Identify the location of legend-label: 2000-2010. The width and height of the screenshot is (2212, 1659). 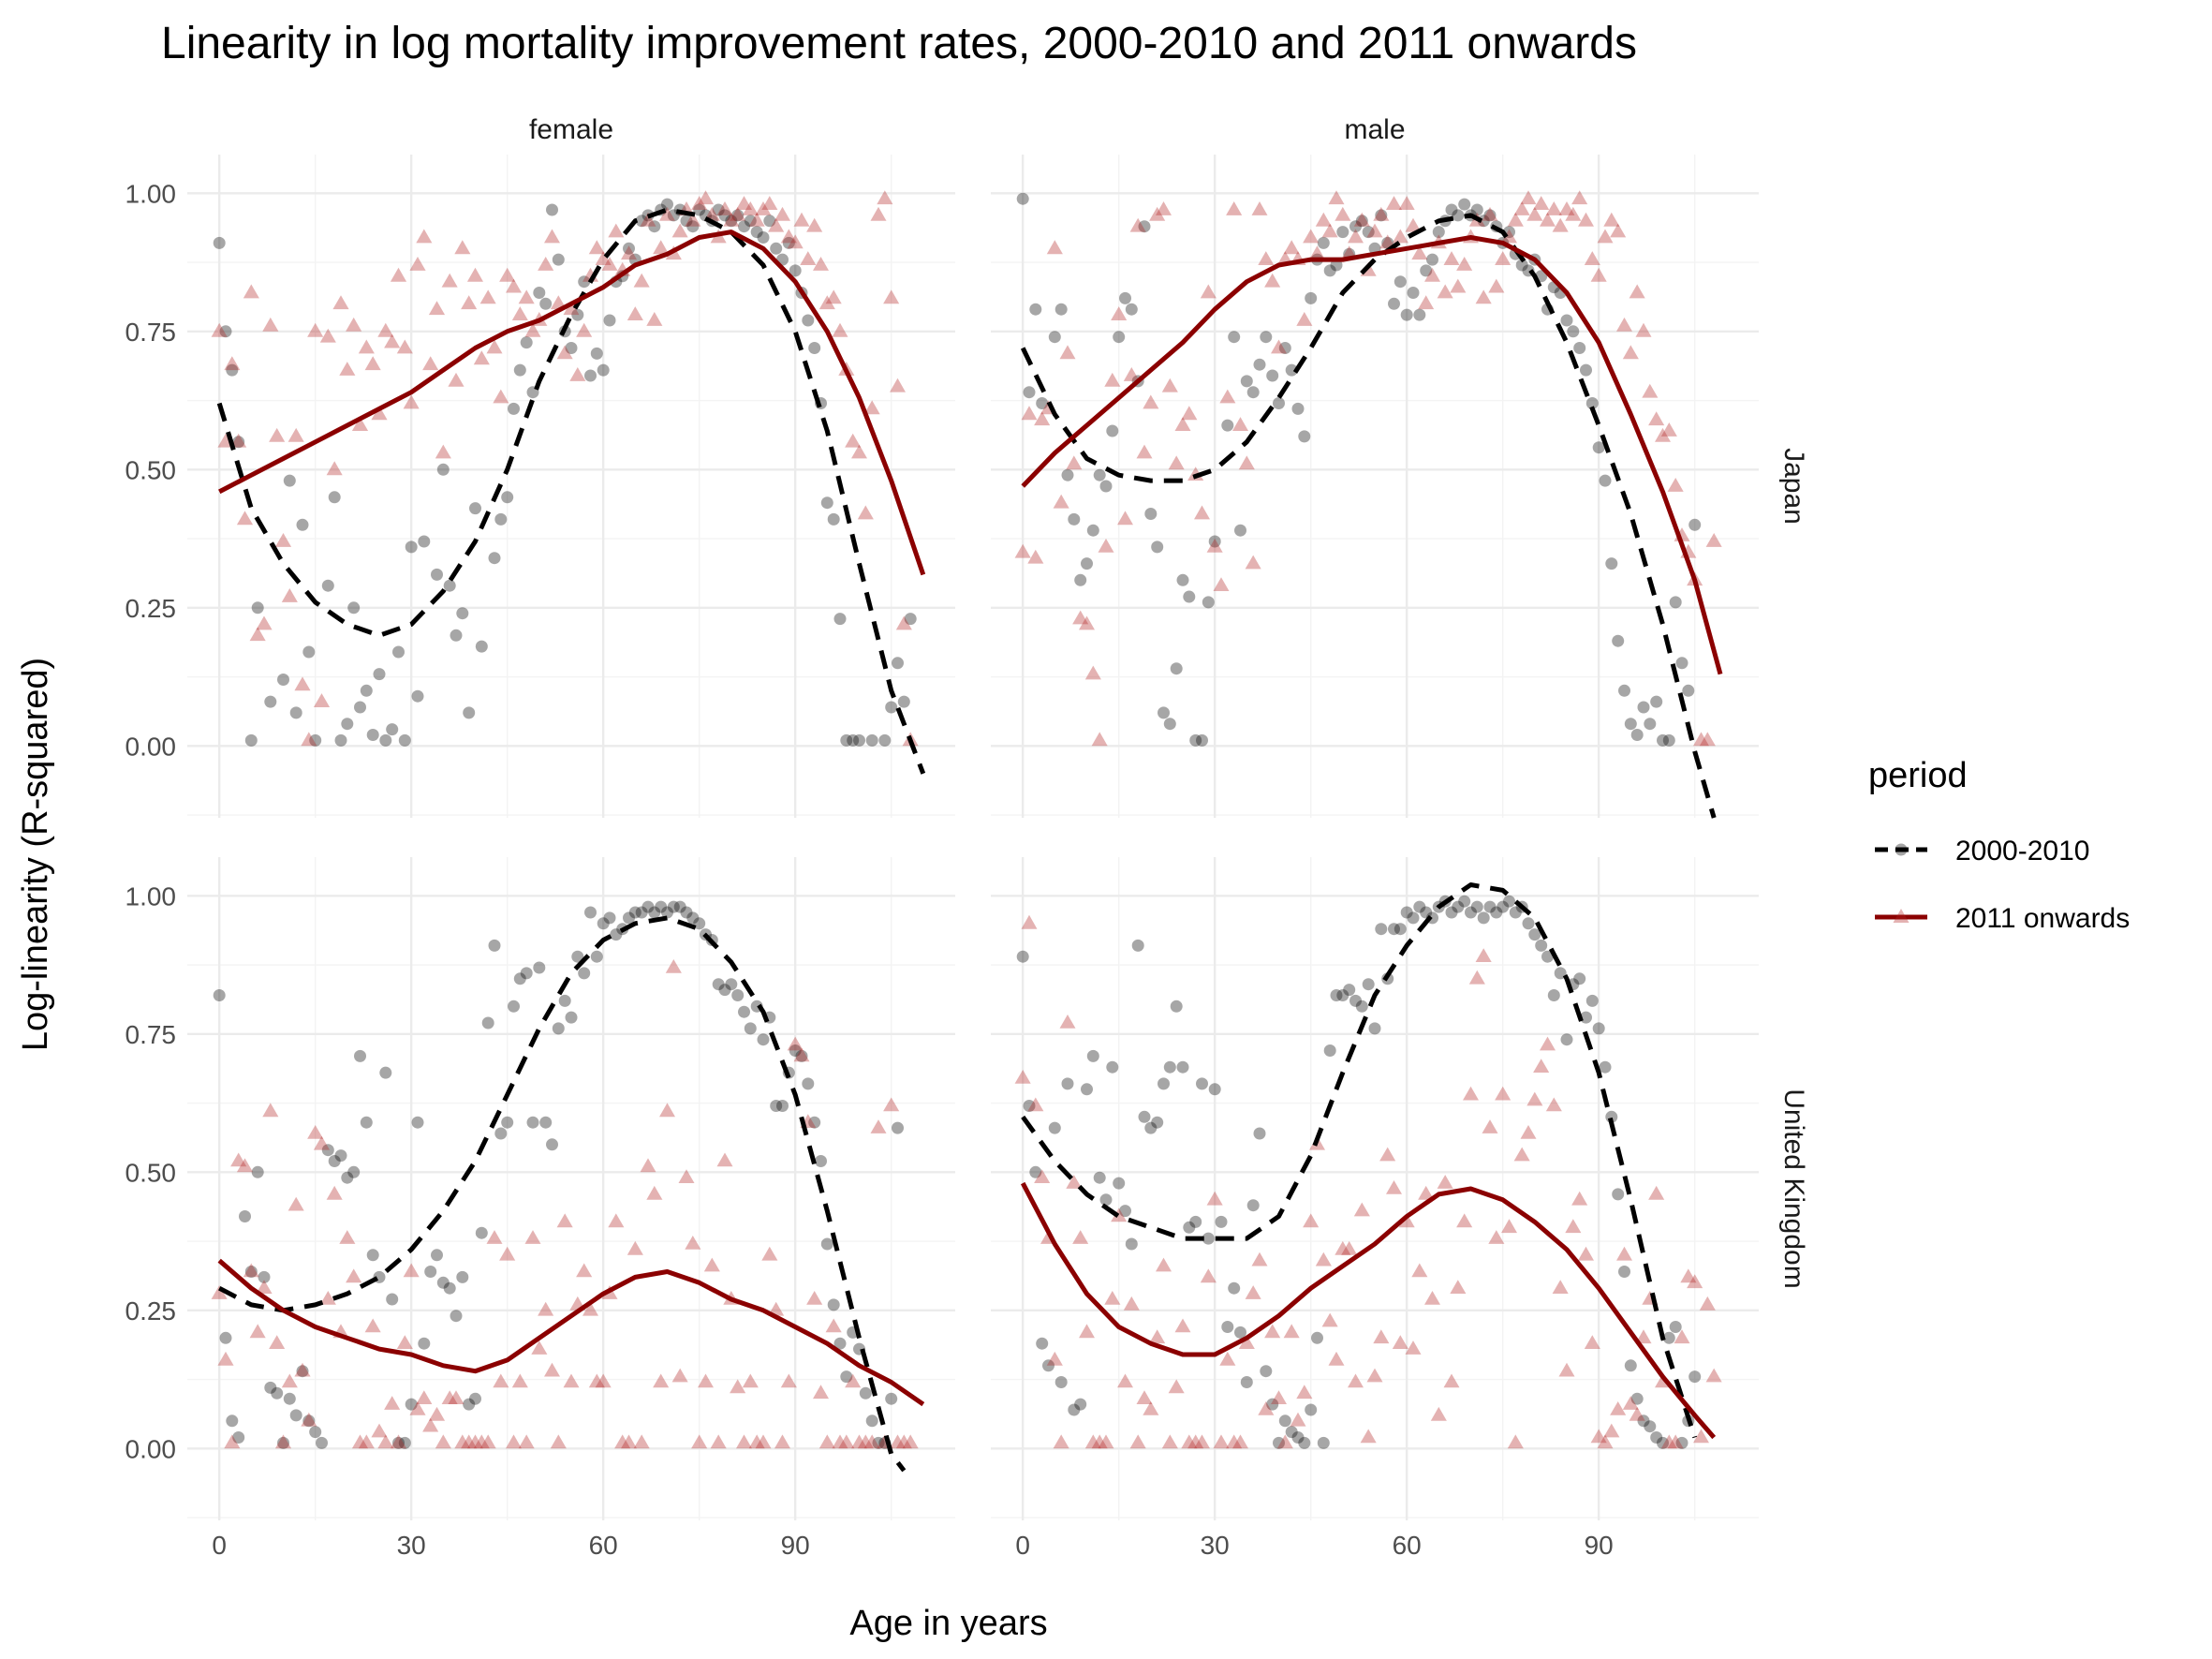
(2022, 852).